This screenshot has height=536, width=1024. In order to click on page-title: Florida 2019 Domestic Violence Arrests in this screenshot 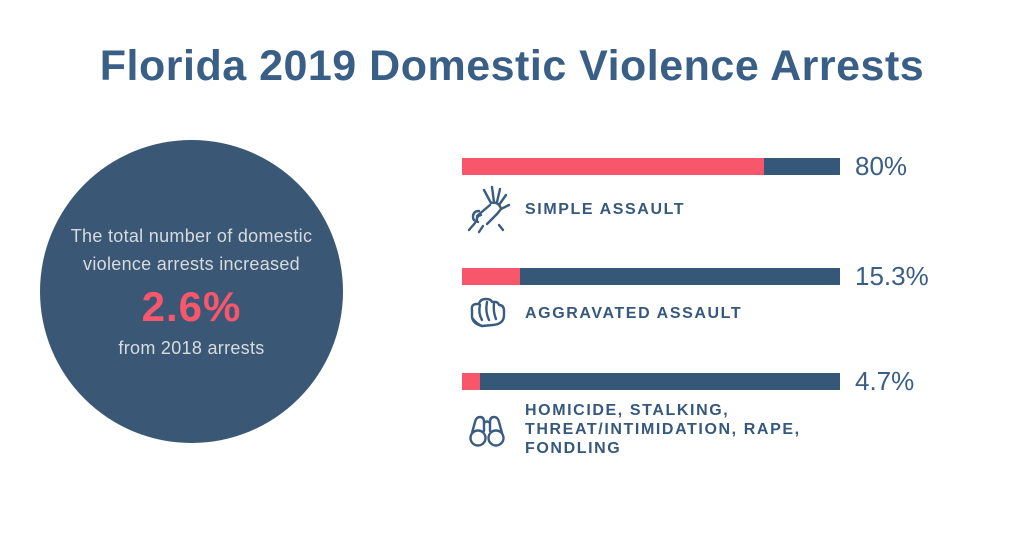, I will do `click(512, 66)`.